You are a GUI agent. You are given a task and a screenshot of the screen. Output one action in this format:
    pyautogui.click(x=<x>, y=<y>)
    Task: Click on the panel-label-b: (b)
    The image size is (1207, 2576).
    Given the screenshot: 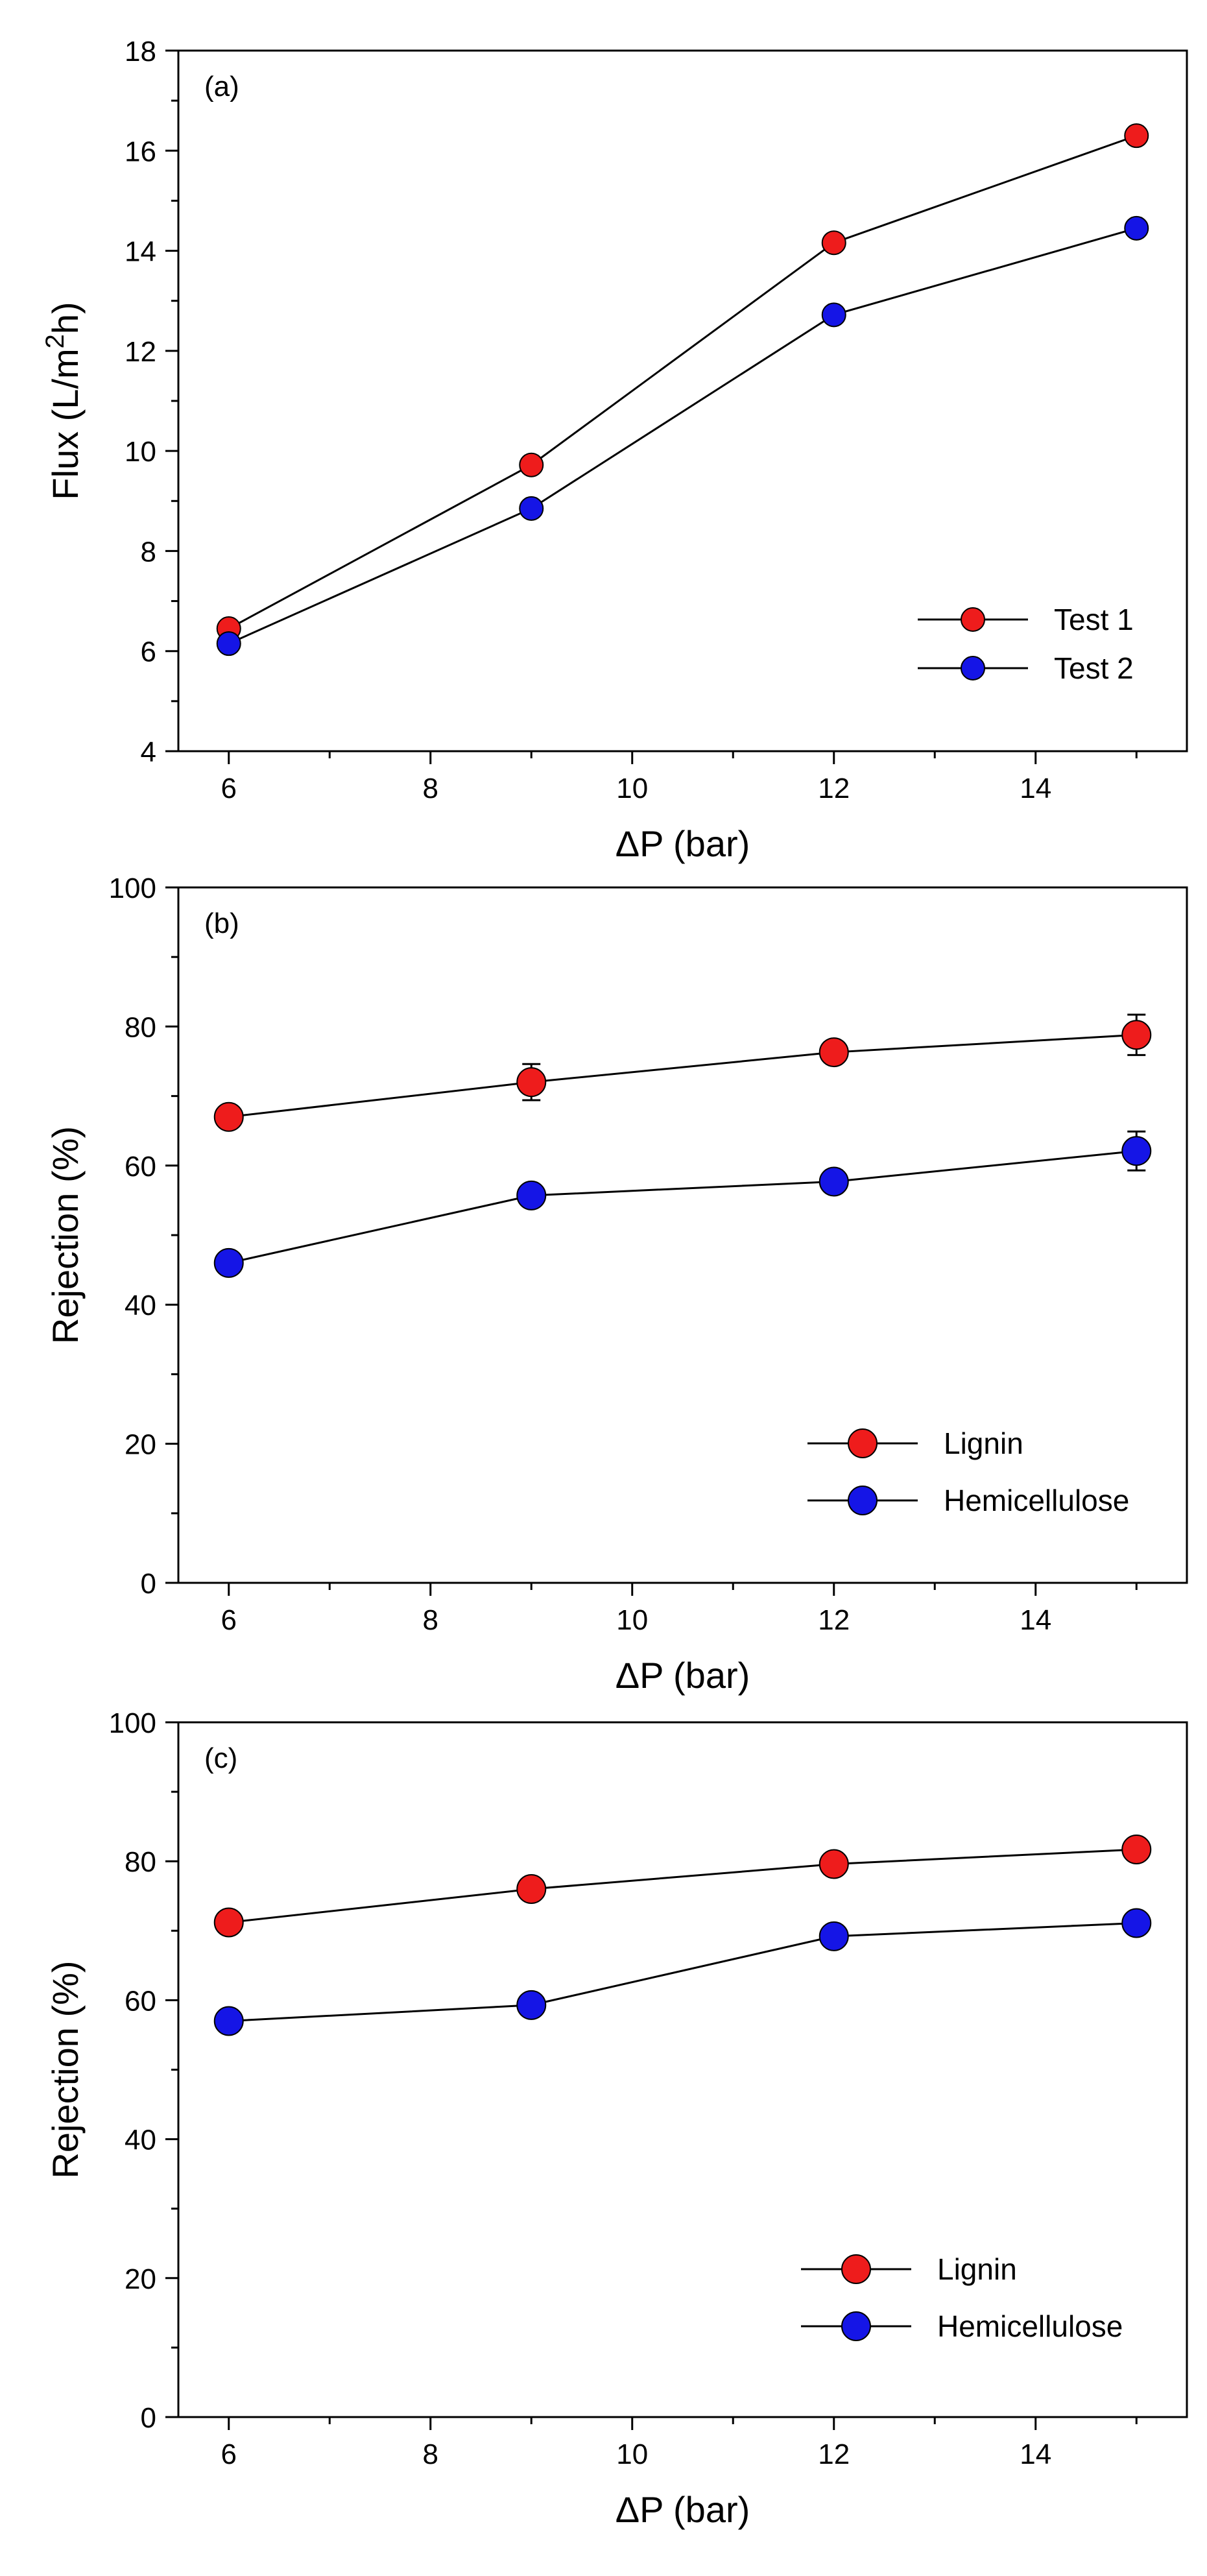 What is the action you would take?
    pyautogui.click(x=221, y=923)
    